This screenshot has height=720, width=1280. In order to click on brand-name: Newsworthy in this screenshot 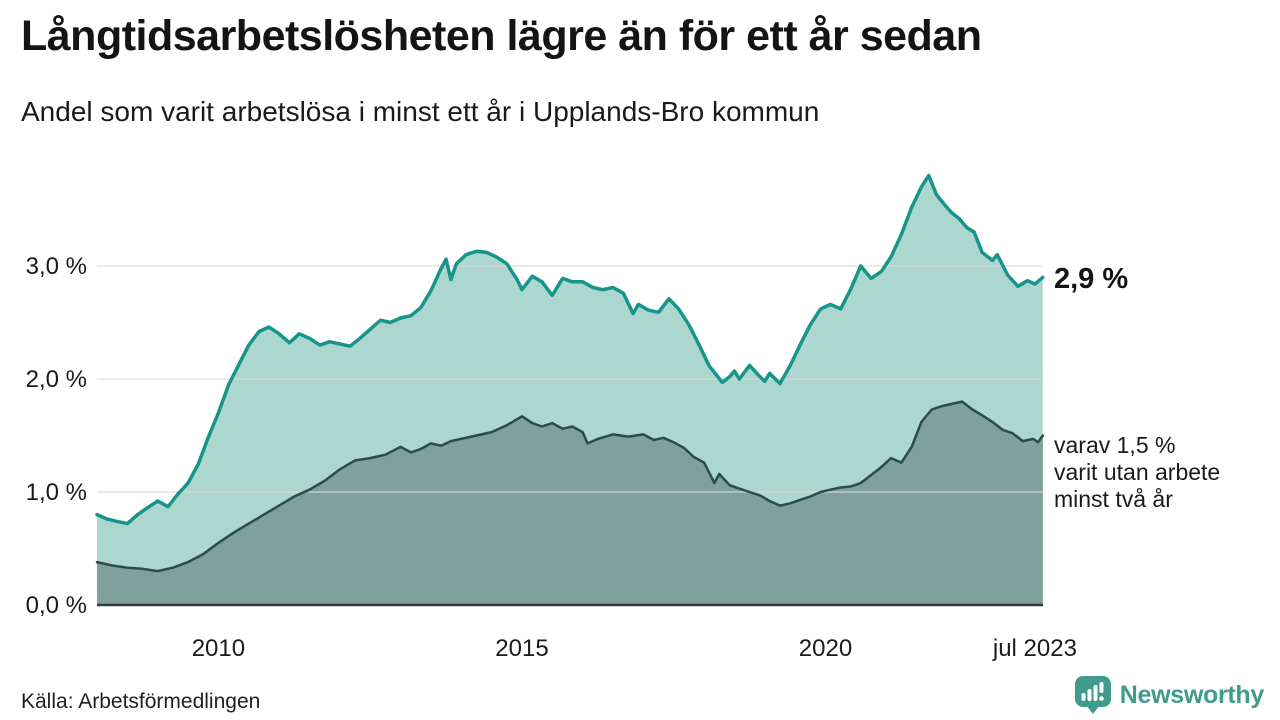, I will do `click(1192, 694)`.